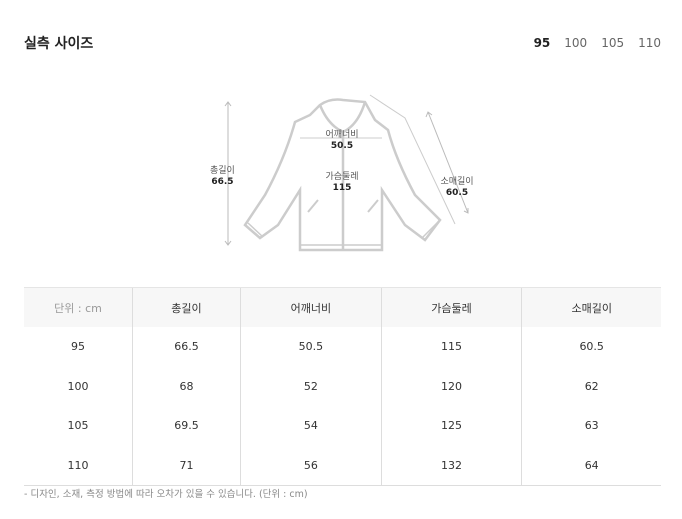  Describe the element at coordinates (451, 386) in the screenshot. I see `cell: 120` at that location.